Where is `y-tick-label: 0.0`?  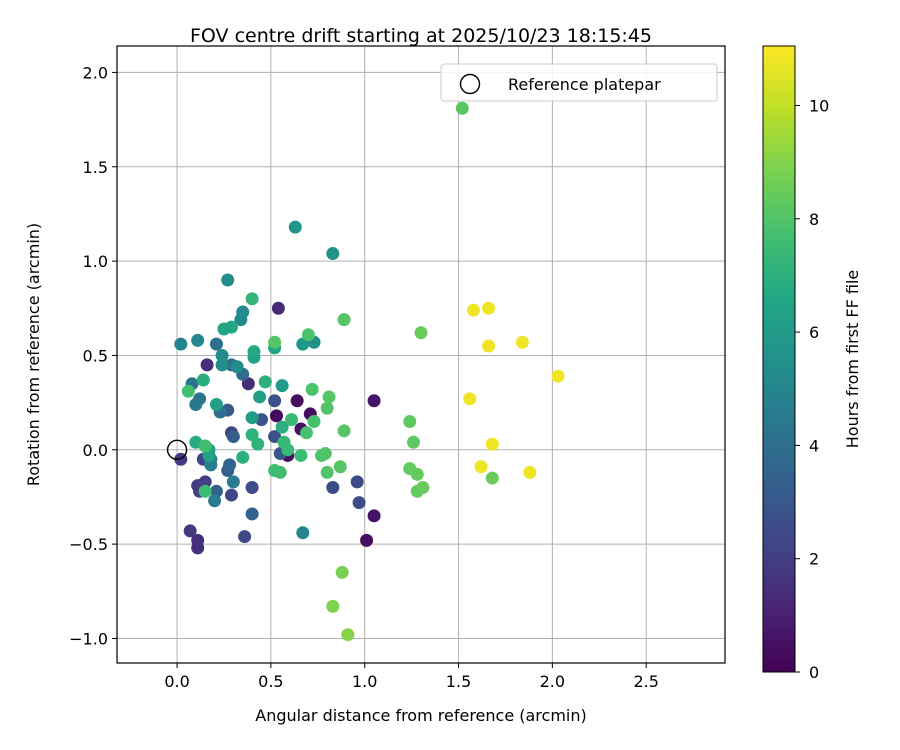
y-tick-label: 0.0 is located at coordinates (95, 450).